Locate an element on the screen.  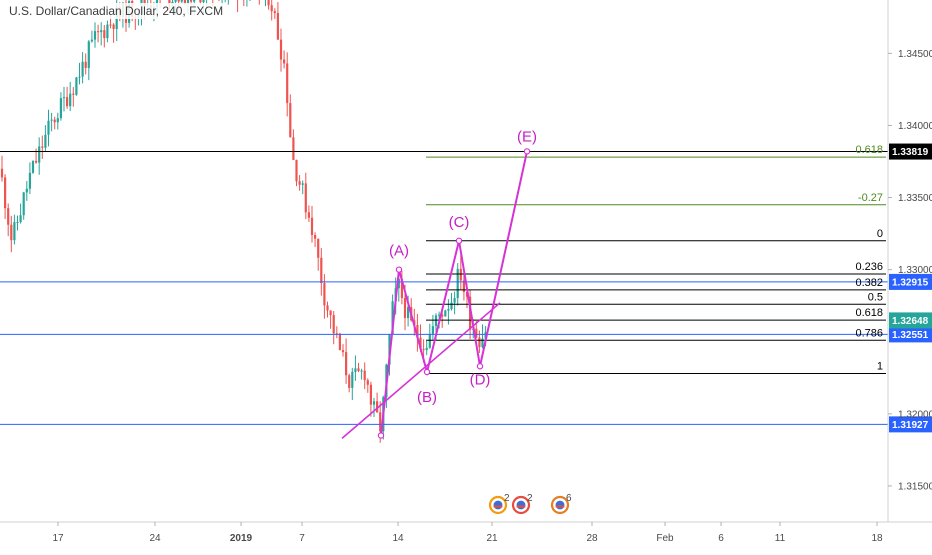
x-tick-label: 24 is located at coordinates (155, 538).